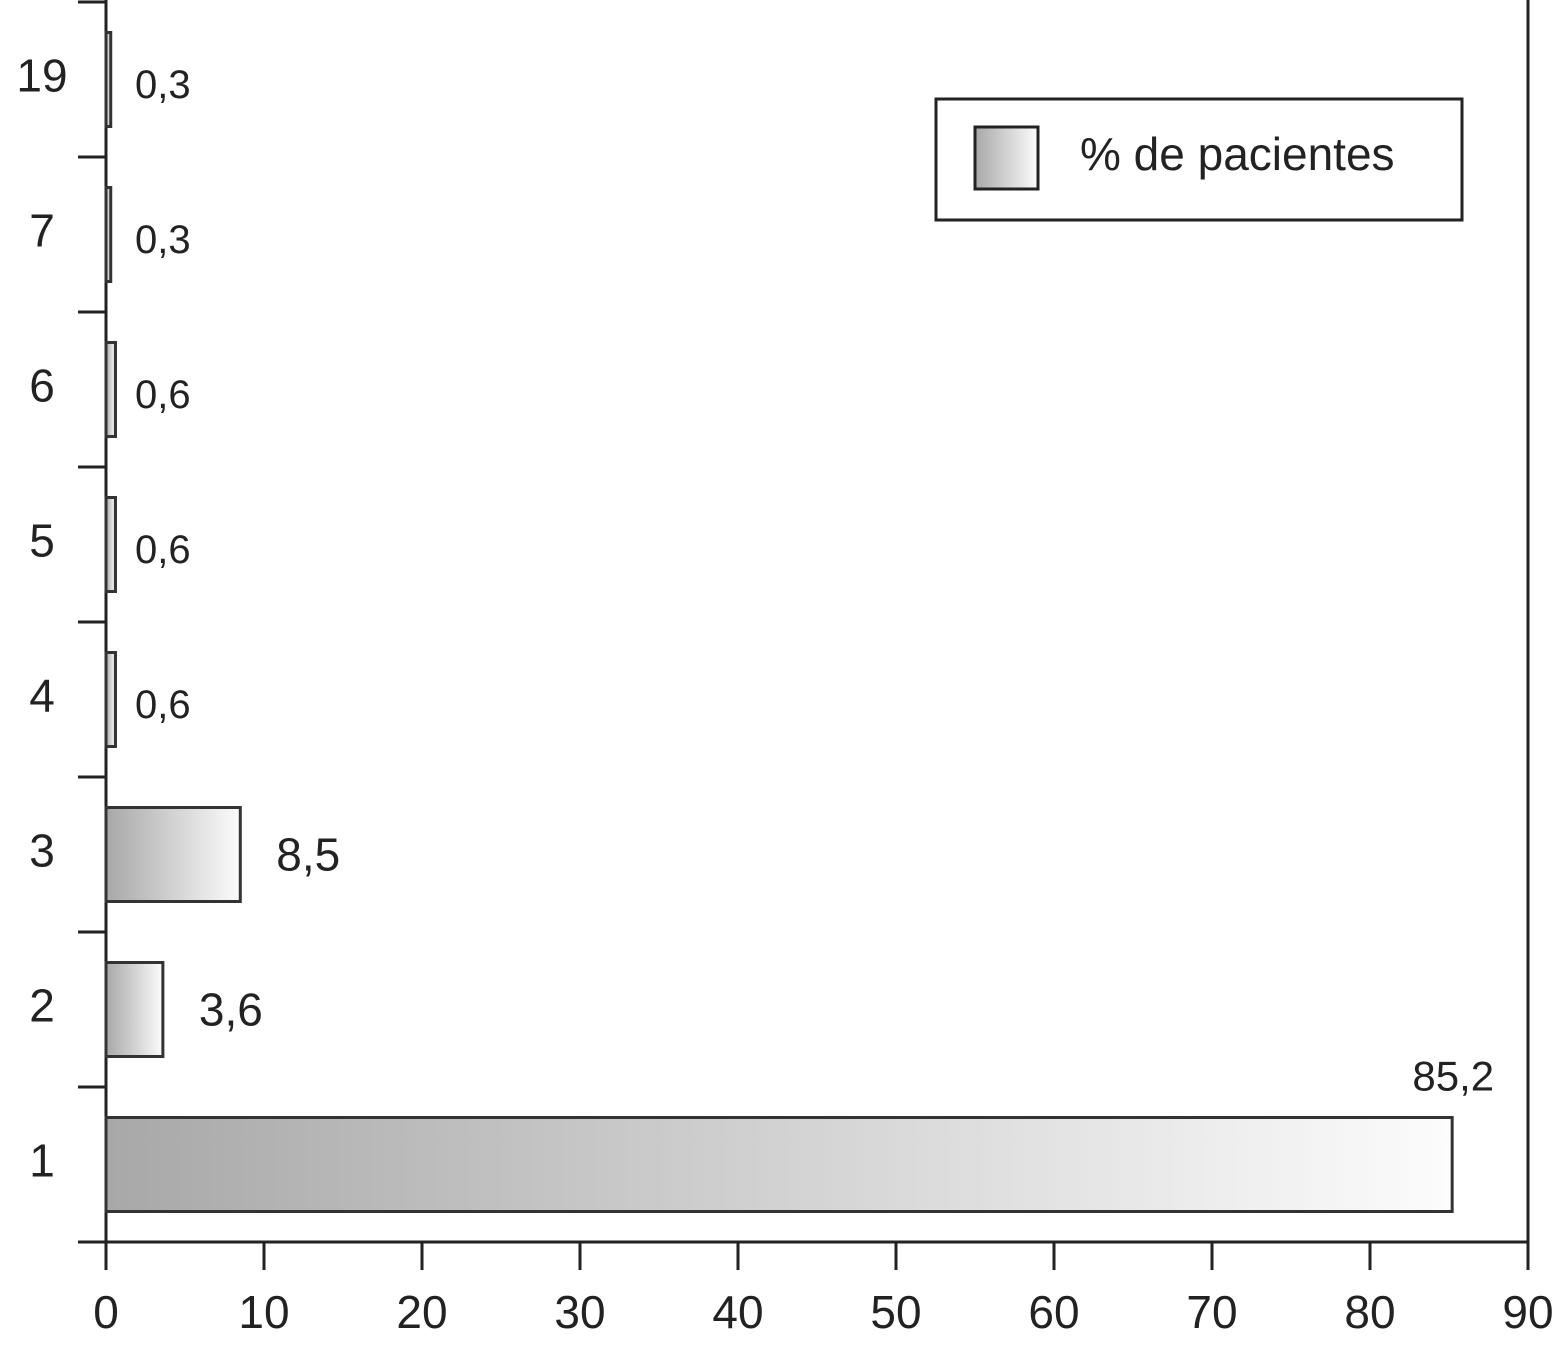  What do you see at coordinates (42, 851) in the screenshot?
I see `y-tick-label: 3` at bounding box center [42, 851].